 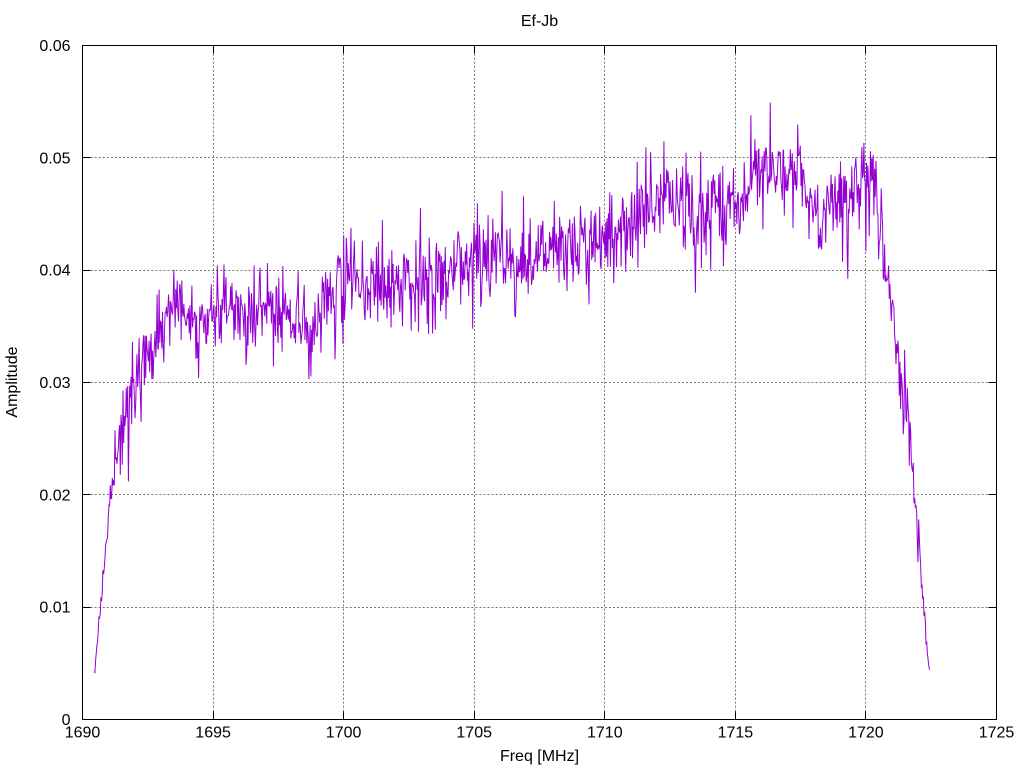 What do you see at coordinates (54, 271) in the screenshot?
I see `svg-text: 0.04` at bounding box center [54, 271].